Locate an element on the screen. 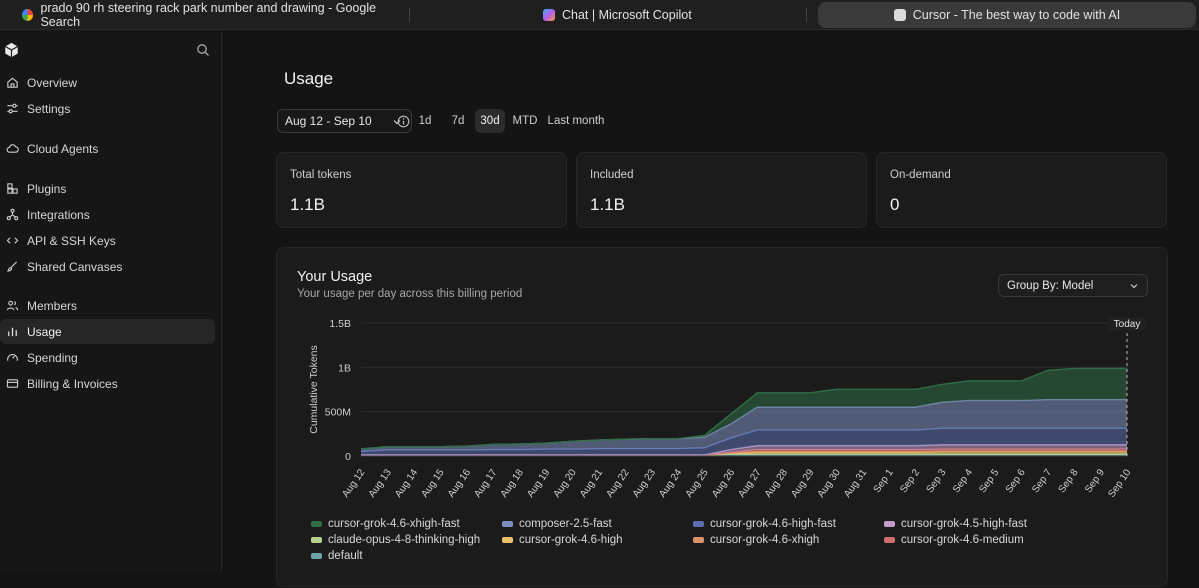  date-range-value: Aug 12 - Sep 10 is located at coordinates (328, 121).